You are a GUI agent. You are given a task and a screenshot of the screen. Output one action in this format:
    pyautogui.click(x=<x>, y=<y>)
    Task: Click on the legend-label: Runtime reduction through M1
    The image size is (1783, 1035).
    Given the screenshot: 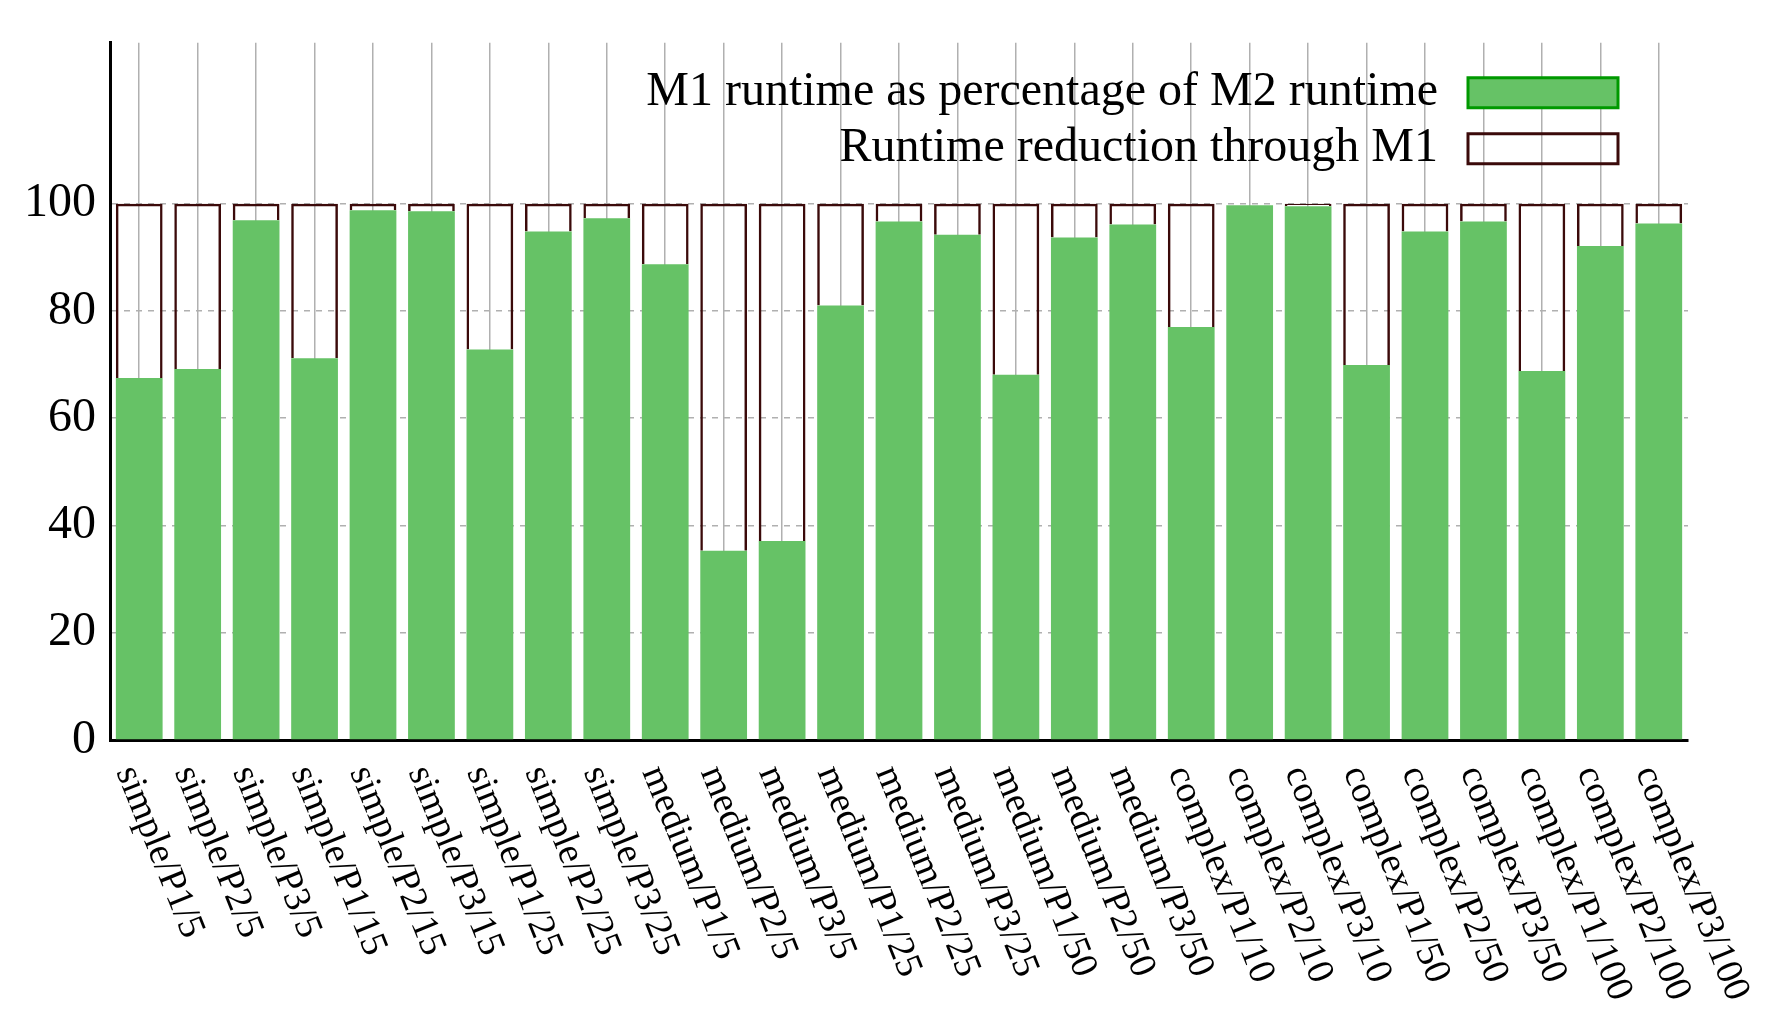 What is the action you would take?
    pyautogui.click(x=1138, y=145)
    